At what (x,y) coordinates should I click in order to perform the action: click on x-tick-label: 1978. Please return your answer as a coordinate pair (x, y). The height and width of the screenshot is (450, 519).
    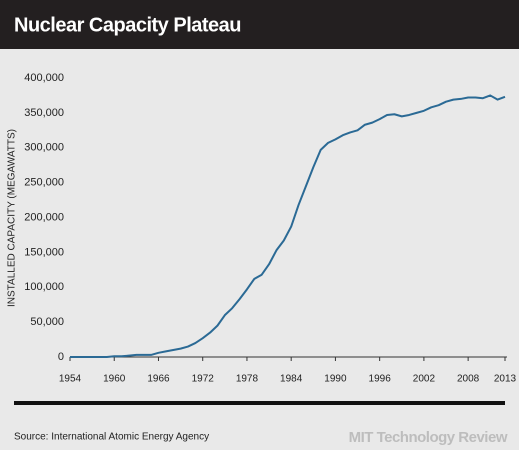
    Looking at the image, I should click on (247, 379).